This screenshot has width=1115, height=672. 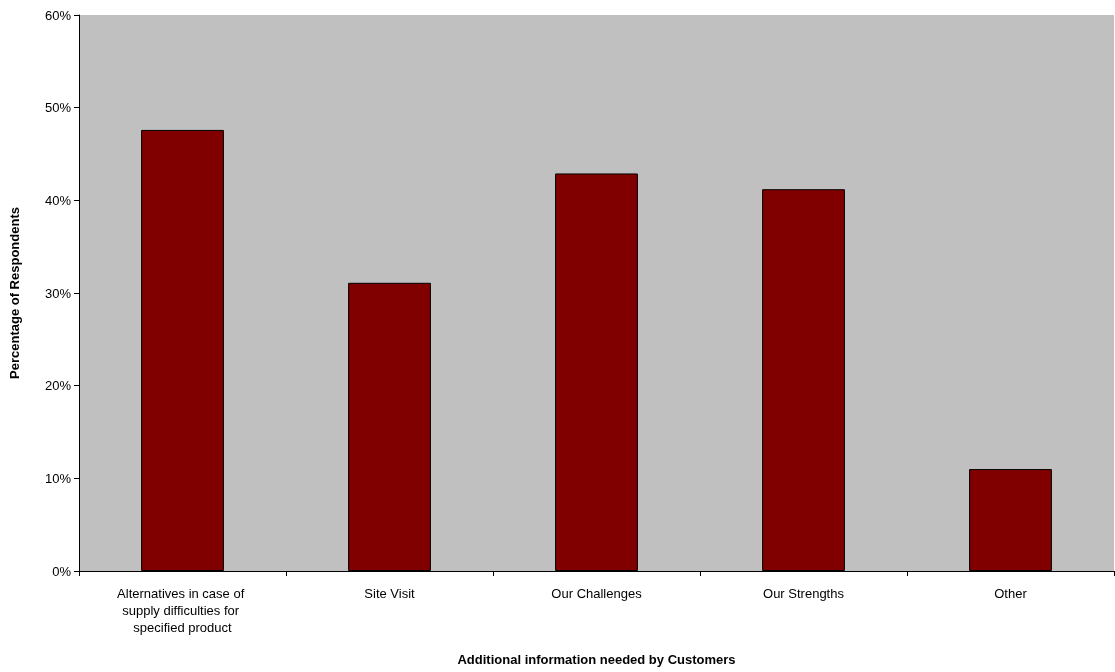 What do you see at coordinates (58, 15) in the screenshot?
I see `y-tick-label: 60%` at bounding box center [58, 15].